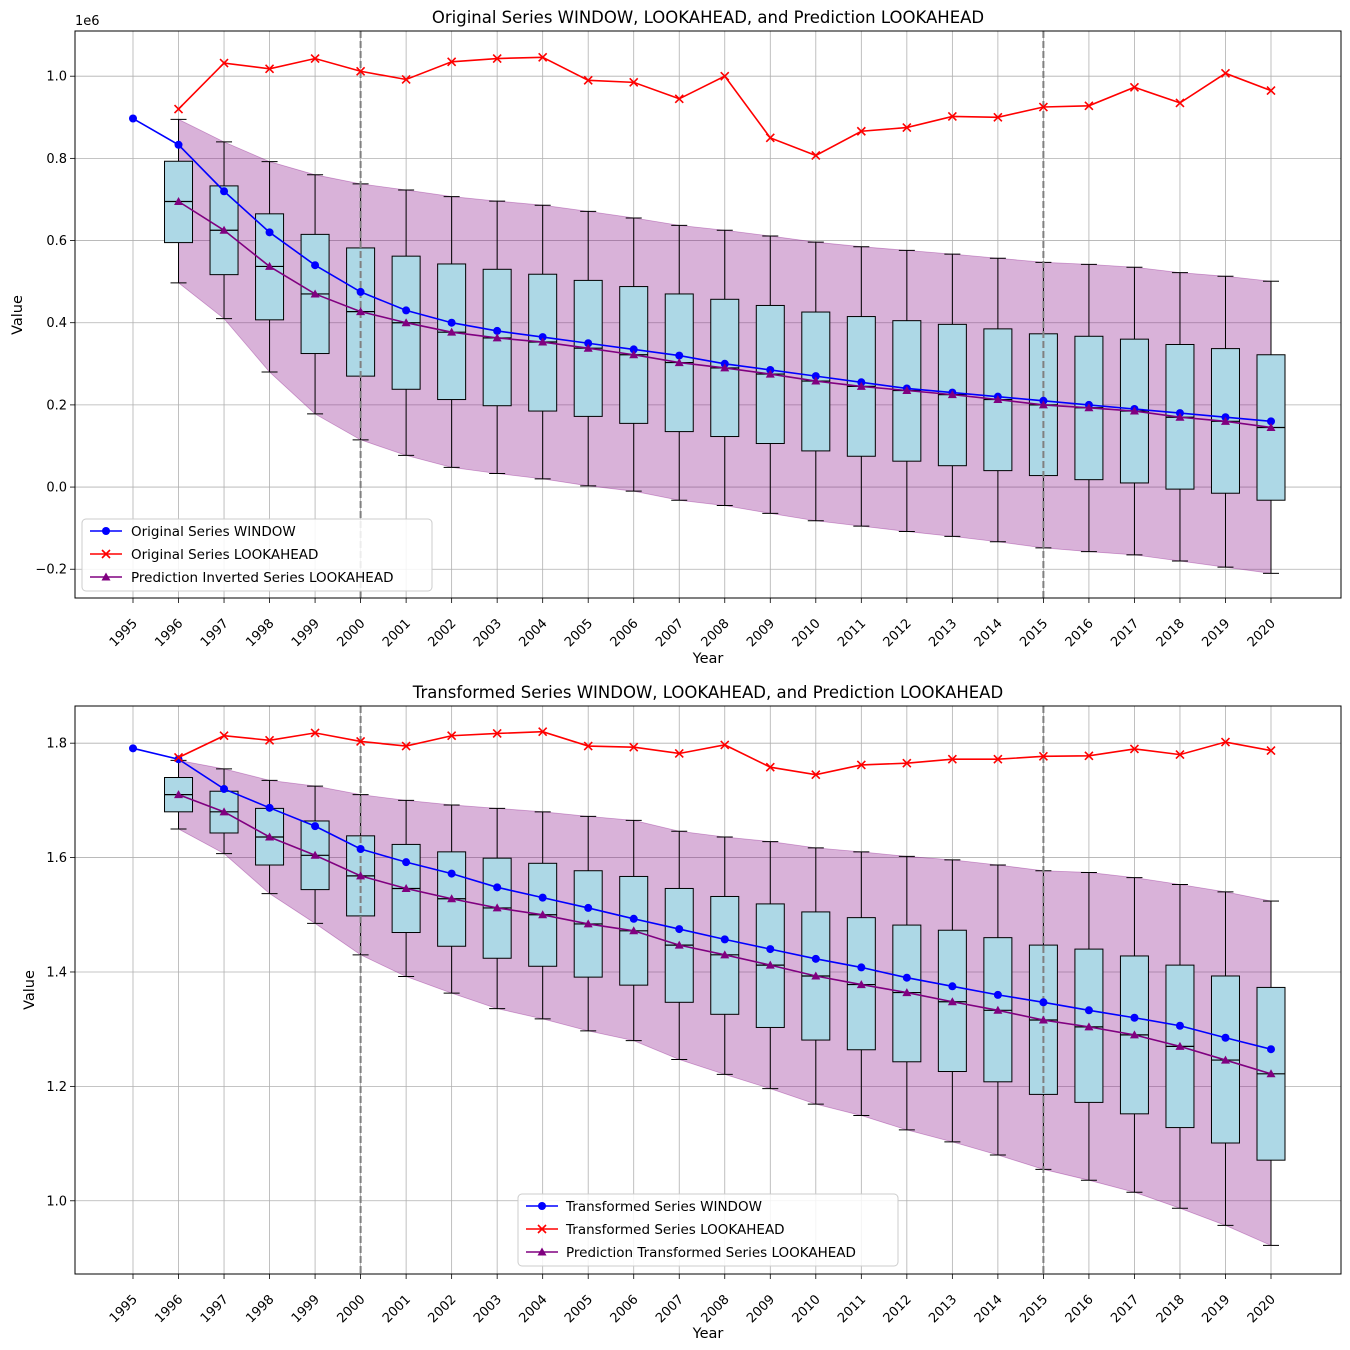  I want to click on legend-marker-window, so click(542, 1206).